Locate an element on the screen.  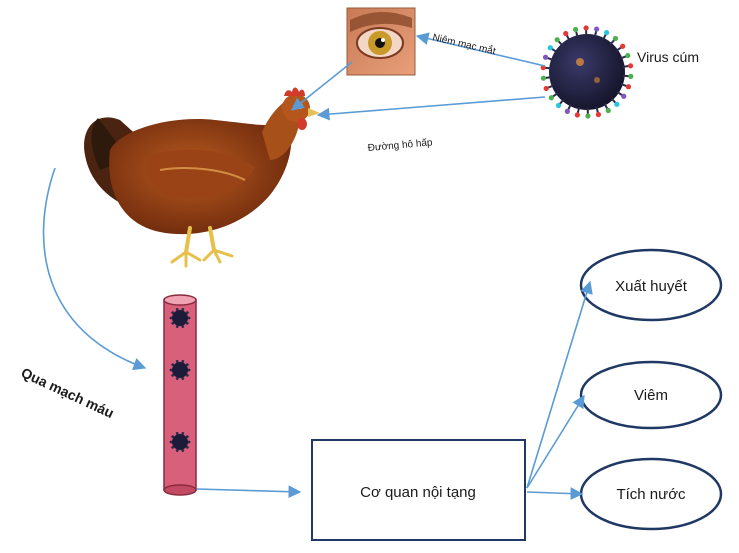
arrow-eye-to-hen is located at coordinates (322, 86).